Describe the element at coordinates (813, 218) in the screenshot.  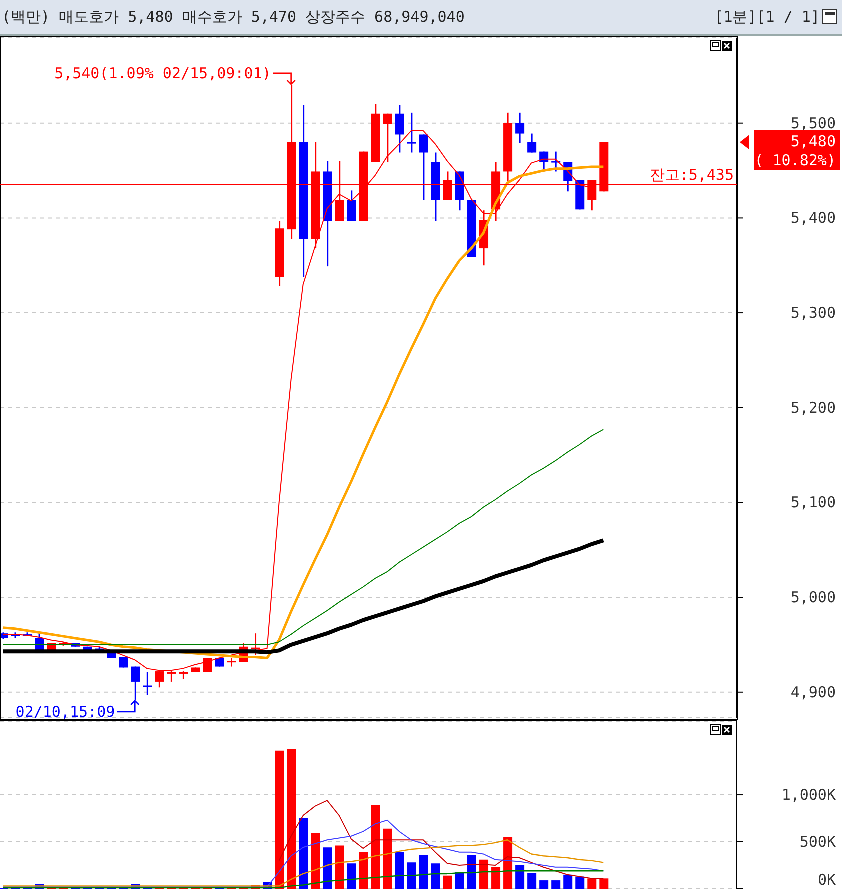
I see `y-tick-label: 5,400` at that location.